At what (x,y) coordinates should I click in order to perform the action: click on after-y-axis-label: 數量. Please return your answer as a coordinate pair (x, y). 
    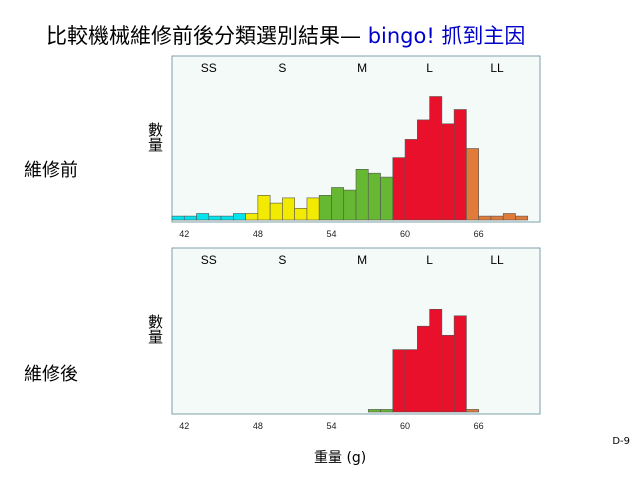
    Looking at the image, I should click on (155, 329).